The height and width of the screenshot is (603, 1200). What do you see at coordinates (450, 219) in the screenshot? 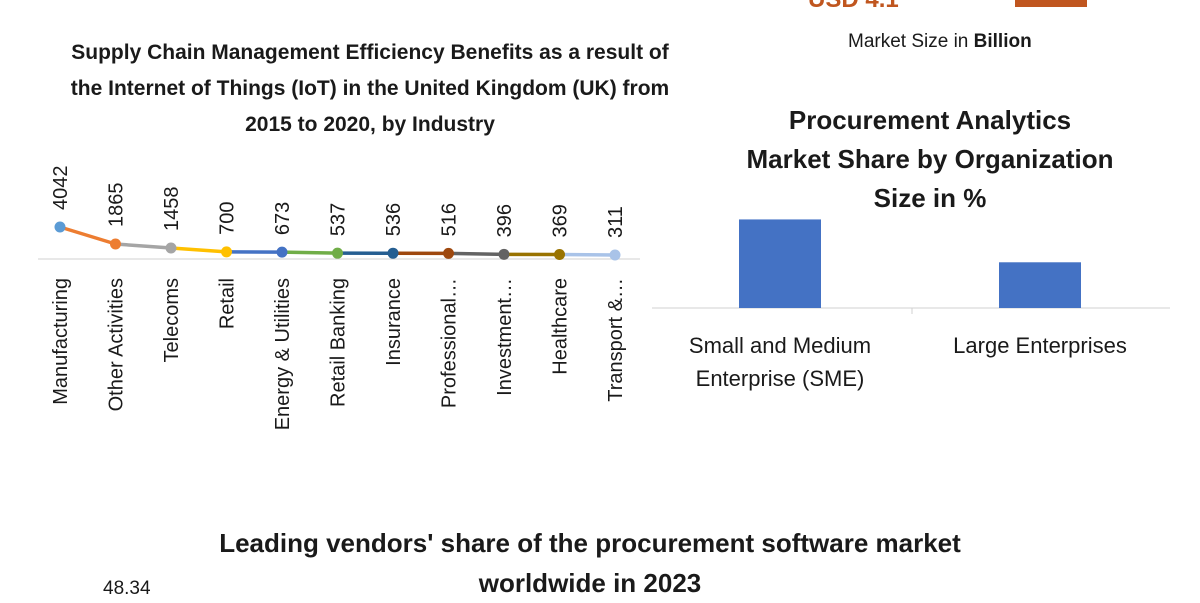
I see `iot-data-label: 516` at bounding box center [450, 219].